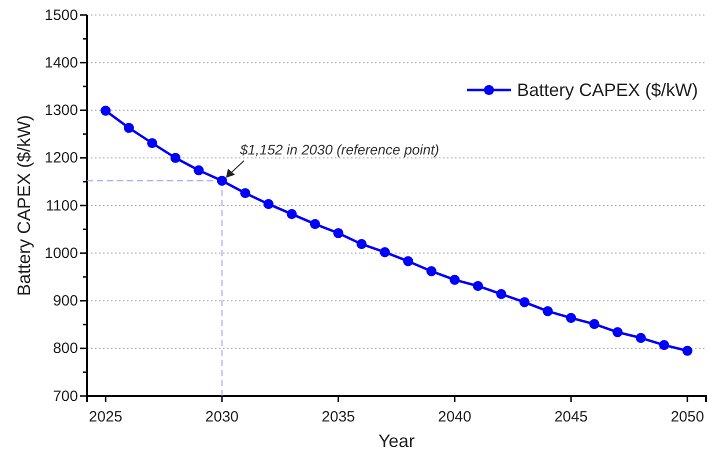  Describe the element at coordinates (222, 417) in the screenshot. I see `x-tick-label: 2030` at that location.